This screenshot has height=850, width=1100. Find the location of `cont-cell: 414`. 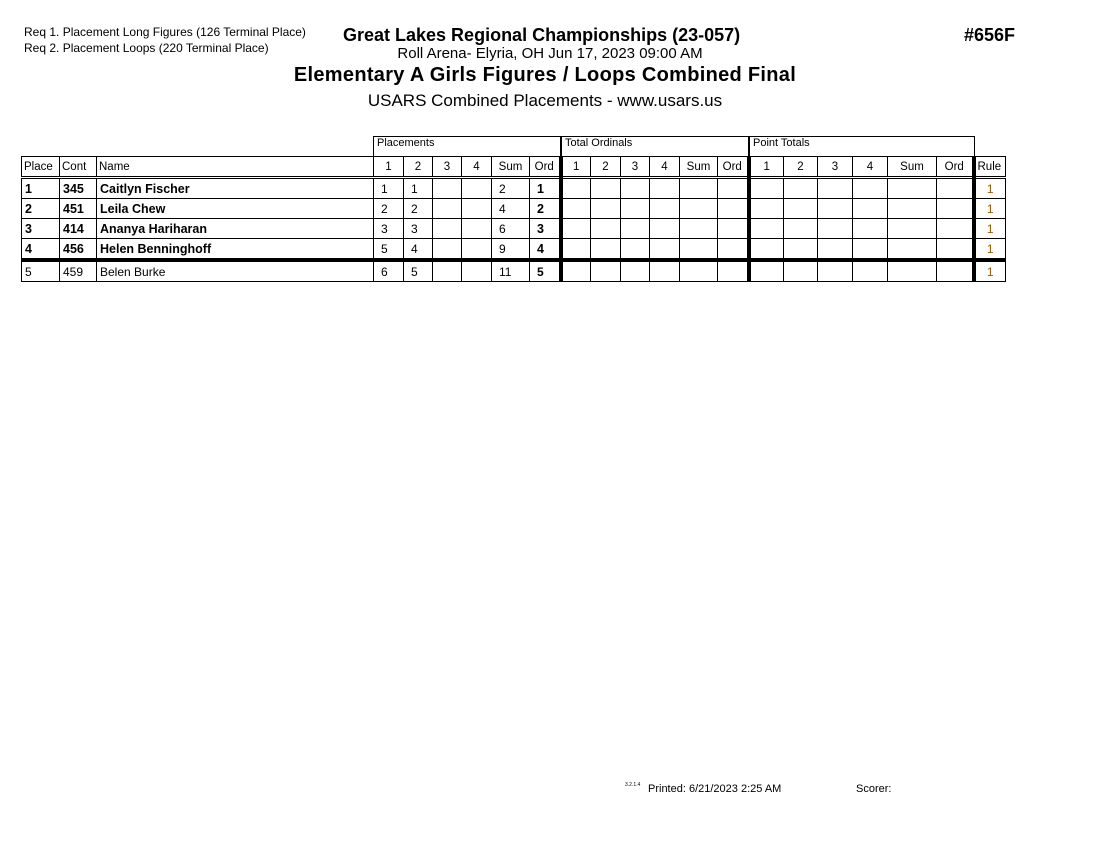

cont-cell: 414 is located at coordinates (78, 228).